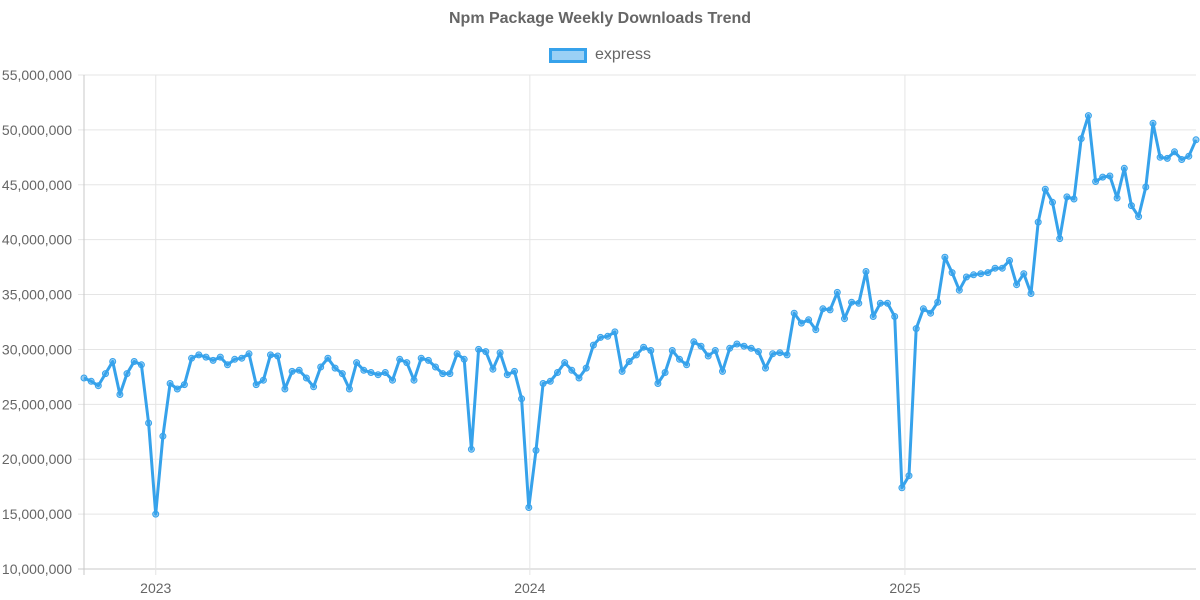  What do you see at coordinates (567, 55) in the screenshot?
I see `legend-swatch-express` at bounding box center [567, 55].